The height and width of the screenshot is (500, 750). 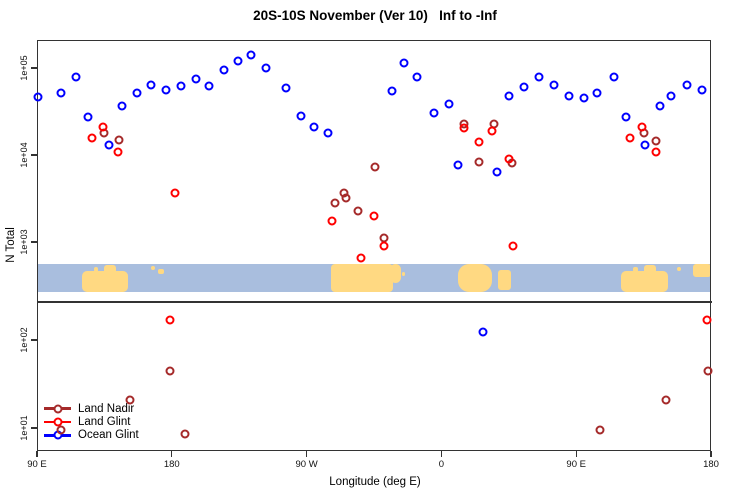 What do you see at coordinates (404, 274) in the screenshot?
I see `land-patch-atlantic-island` at bounding box center [404, 274].